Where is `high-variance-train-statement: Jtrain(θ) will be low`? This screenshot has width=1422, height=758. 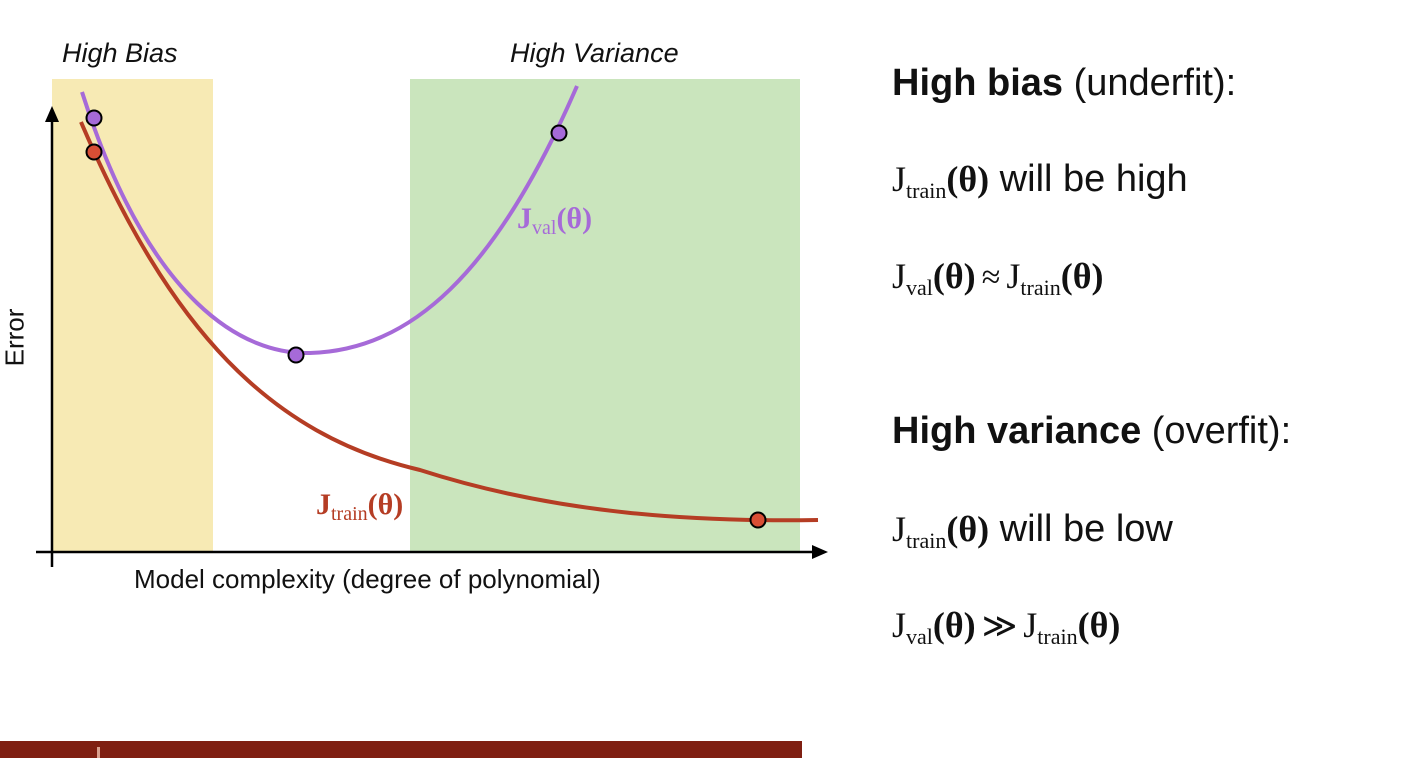 high-variance-train-statement: Jtrain(θ) will be low is located at coordinates (1032, 530).